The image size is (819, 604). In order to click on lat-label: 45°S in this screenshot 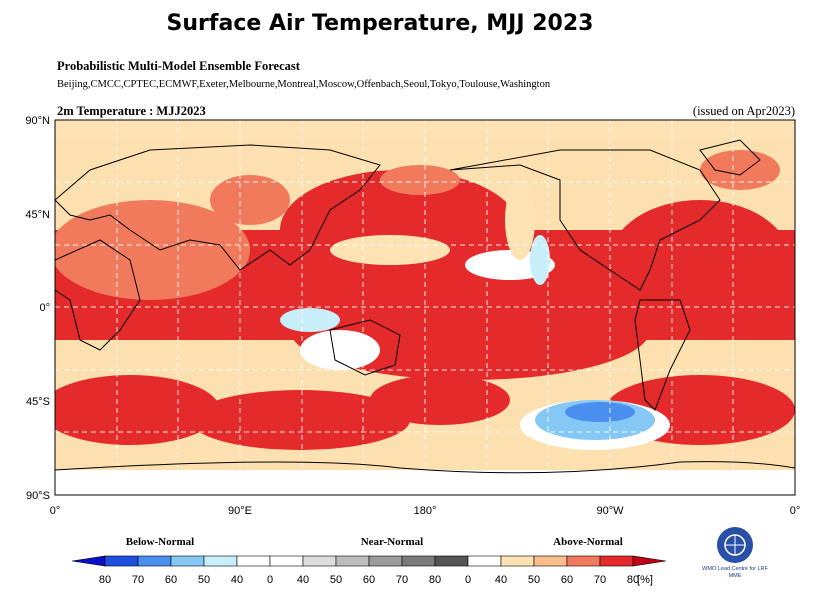, I will do `click(38, 402)`.